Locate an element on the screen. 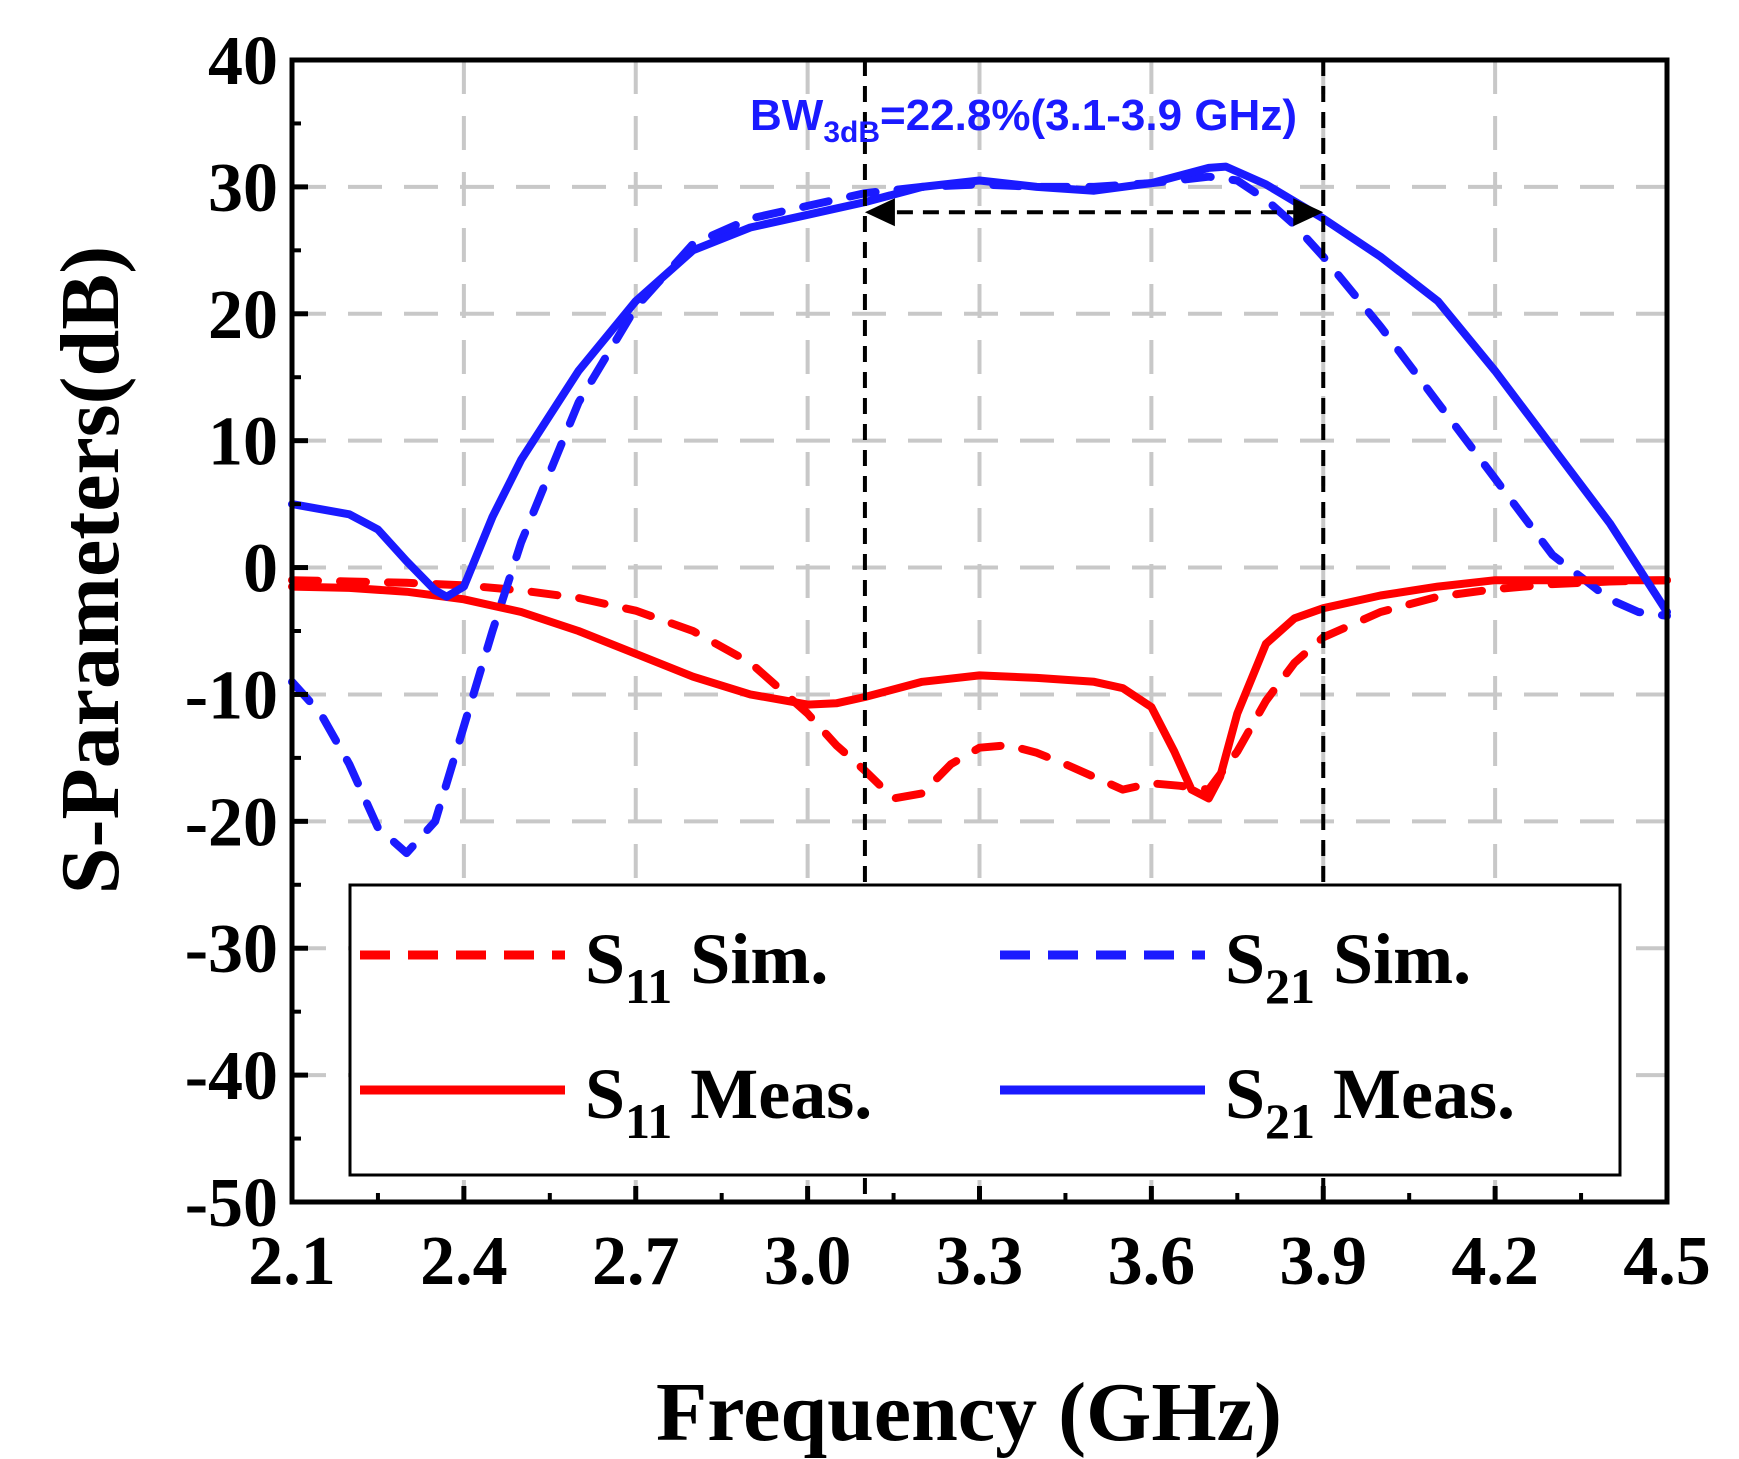 The width and height of the screenshot is (1739, 1459). y-axis-title: S-Parameters(dB) is located at coordinates (90, 570).